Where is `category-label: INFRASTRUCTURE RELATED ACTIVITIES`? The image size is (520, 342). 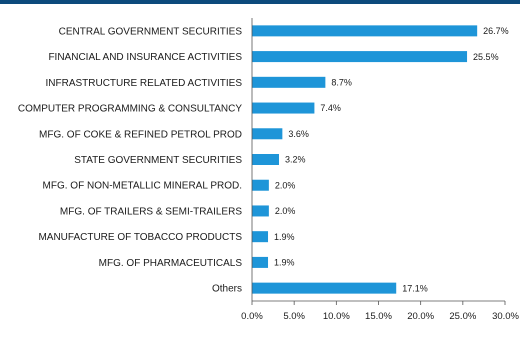 category-label: INFRASTRUCTURE RELATED ACTIVITIES is located at coordinates (143, 83).